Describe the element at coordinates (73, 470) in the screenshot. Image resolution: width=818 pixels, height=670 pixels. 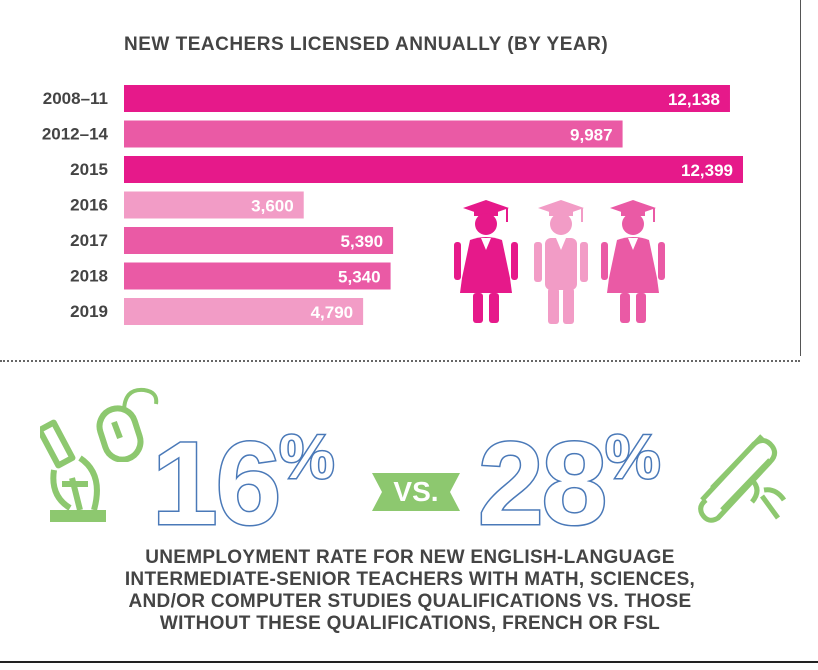
I see `microscope-icon` at that location.